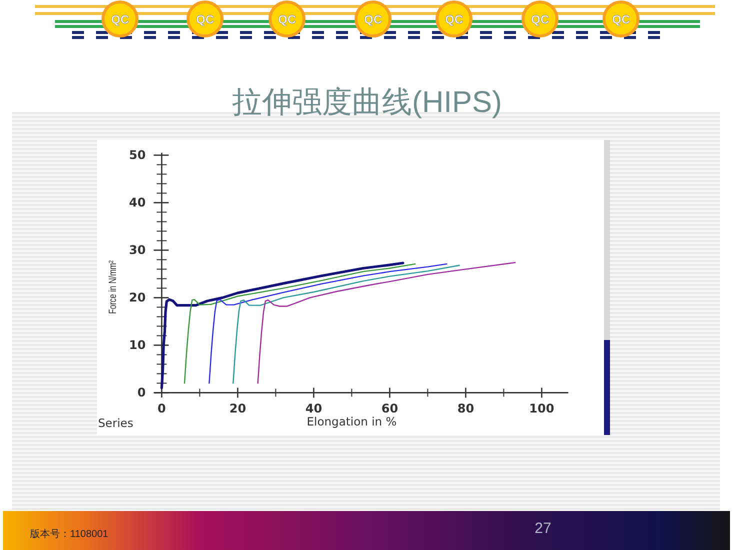  What do you see at coordinates (389, 409) in the screenshot?
I see `x-tick-label: 60` at bounding box center [389, 409].